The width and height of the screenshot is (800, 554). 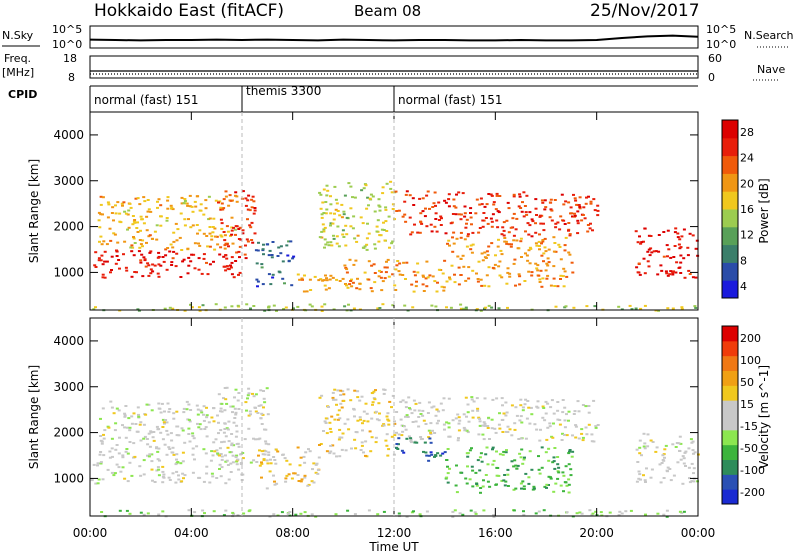 What do you see at coordinates (764, 210) in the screenshot?
I see `power-colorbar-label: Power [dB]` at bounding box center [764, 210].